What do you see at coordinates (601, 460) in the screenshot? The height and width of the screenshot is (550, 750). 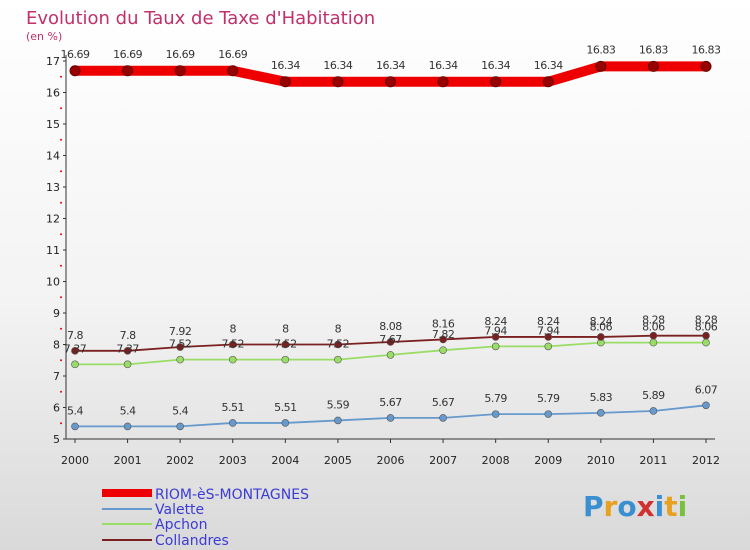 I see `x-tick-label: 2010` at bounding box center [601, 460].